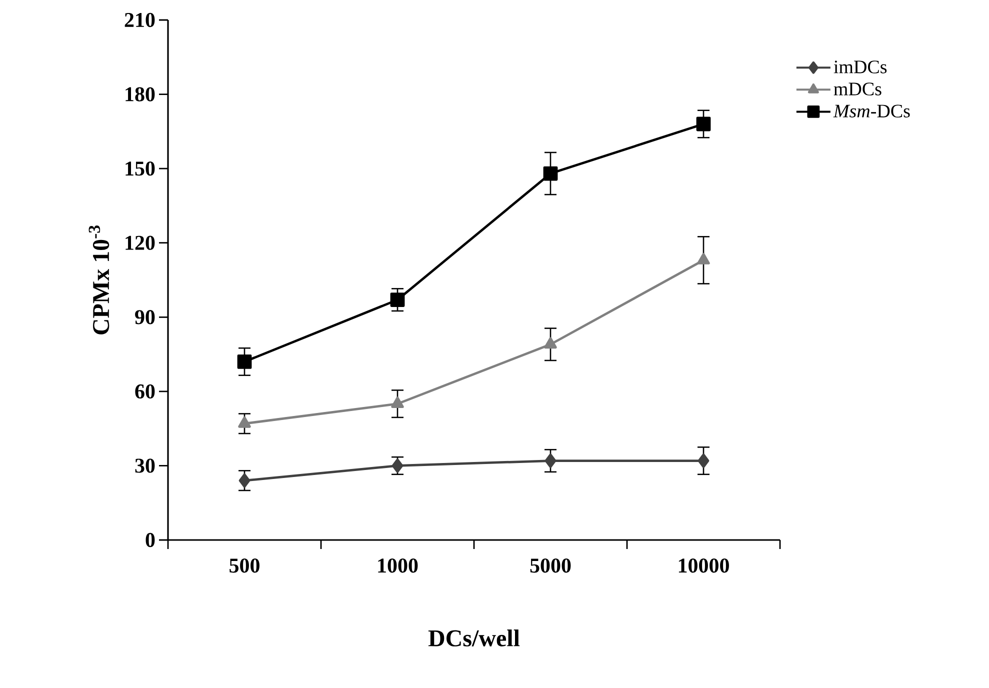  Describe the element at coordinates (245, 565) in the screenshot. I see `x-tick-label: 500` at that location.